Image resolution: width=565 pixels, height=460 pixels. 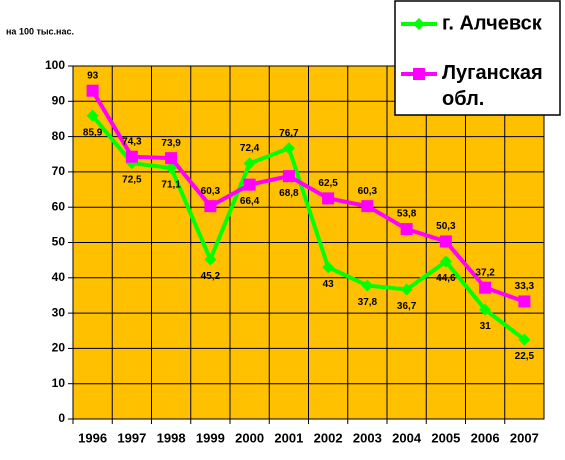 I want to click on legend-label: г. Алчевск, so click(x=492, y=23).